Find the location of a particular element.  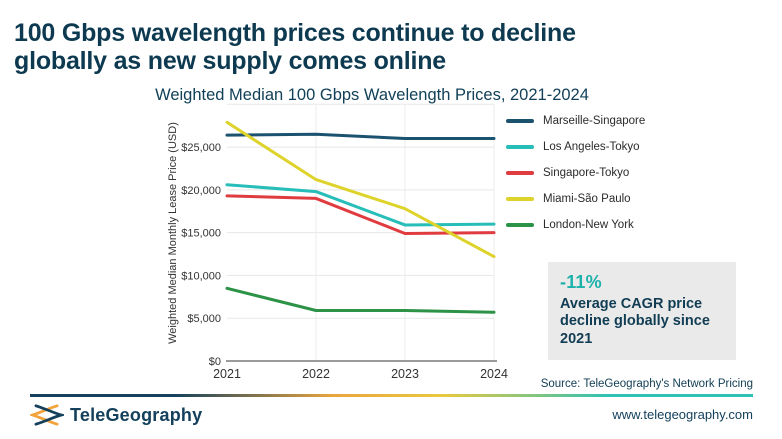

legend-item-singapore-tokyo: Singapore-Tokyo is located at coordinates (575, 173).